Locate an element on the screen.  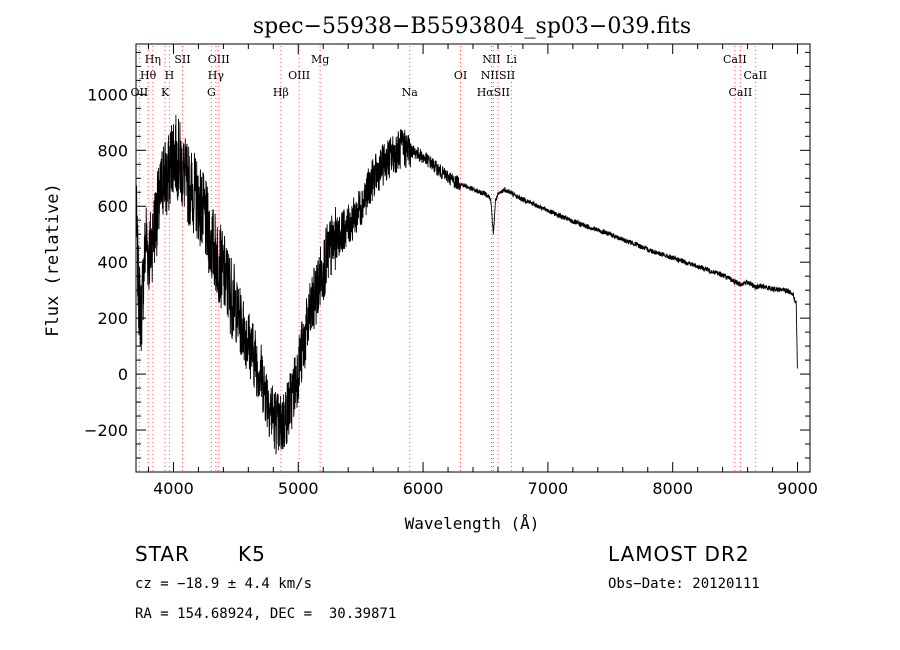
y-tick-label: 200 is located at coordinates (112, 318).